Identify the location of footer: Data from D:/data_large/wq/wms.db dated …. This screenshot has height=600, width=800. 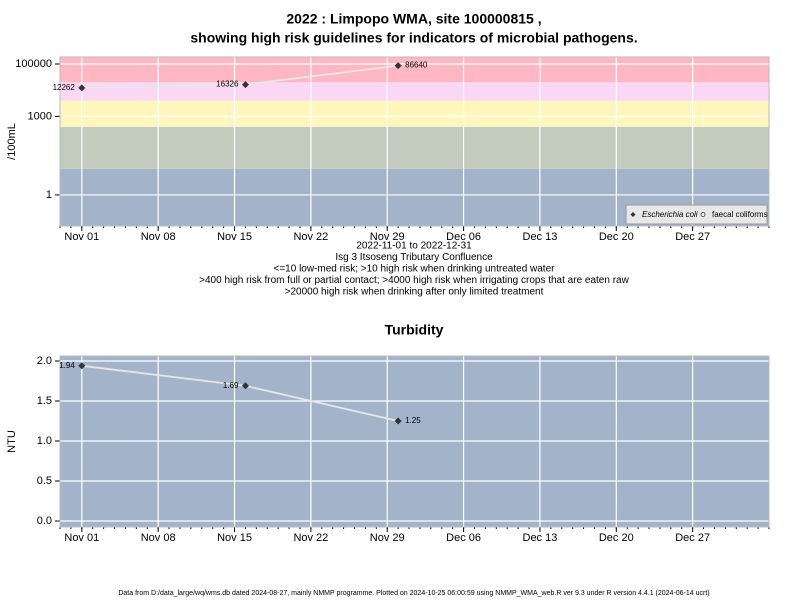
(413, 593).